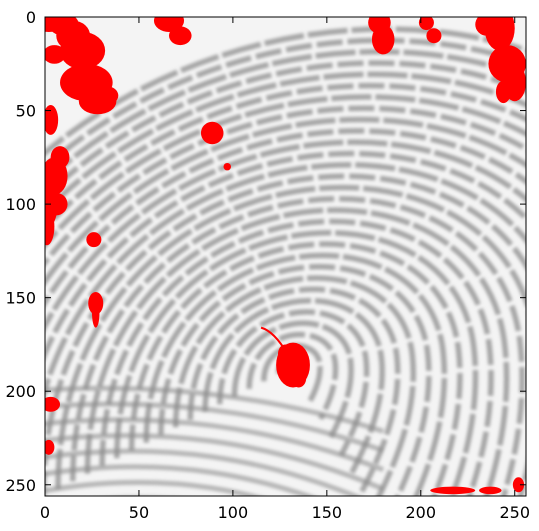  What do you see at coordinates (26, 111) in the screenshot?
I see `y-tick-label: 50` at bounding box center [26, 111].